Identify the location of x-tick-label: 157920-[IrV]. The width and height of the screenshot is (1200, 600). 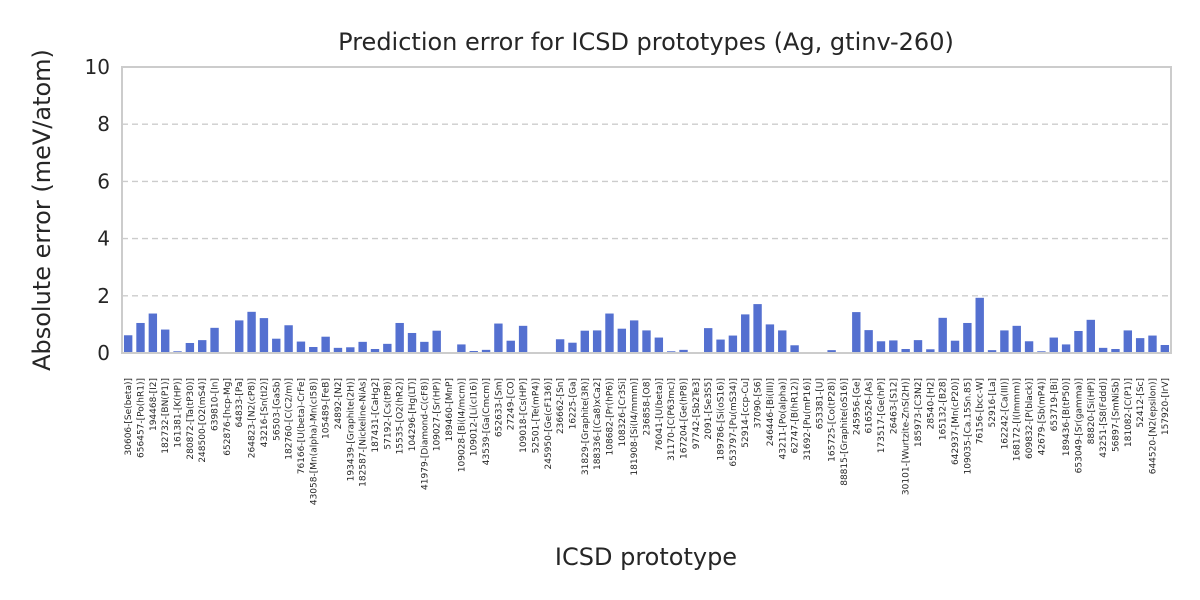
(1166, 406).